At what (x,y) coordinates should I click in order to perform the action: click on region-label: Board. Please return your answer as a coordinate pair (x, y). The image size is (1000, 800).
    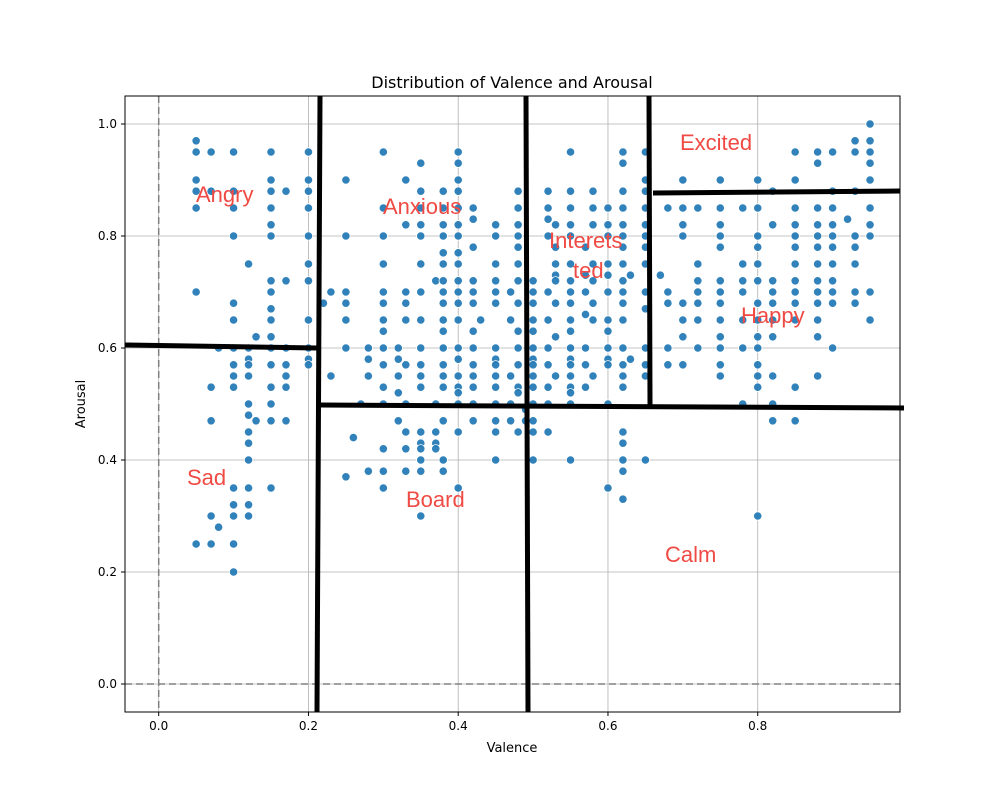
    Looking at the image, I should click on (435, 499).